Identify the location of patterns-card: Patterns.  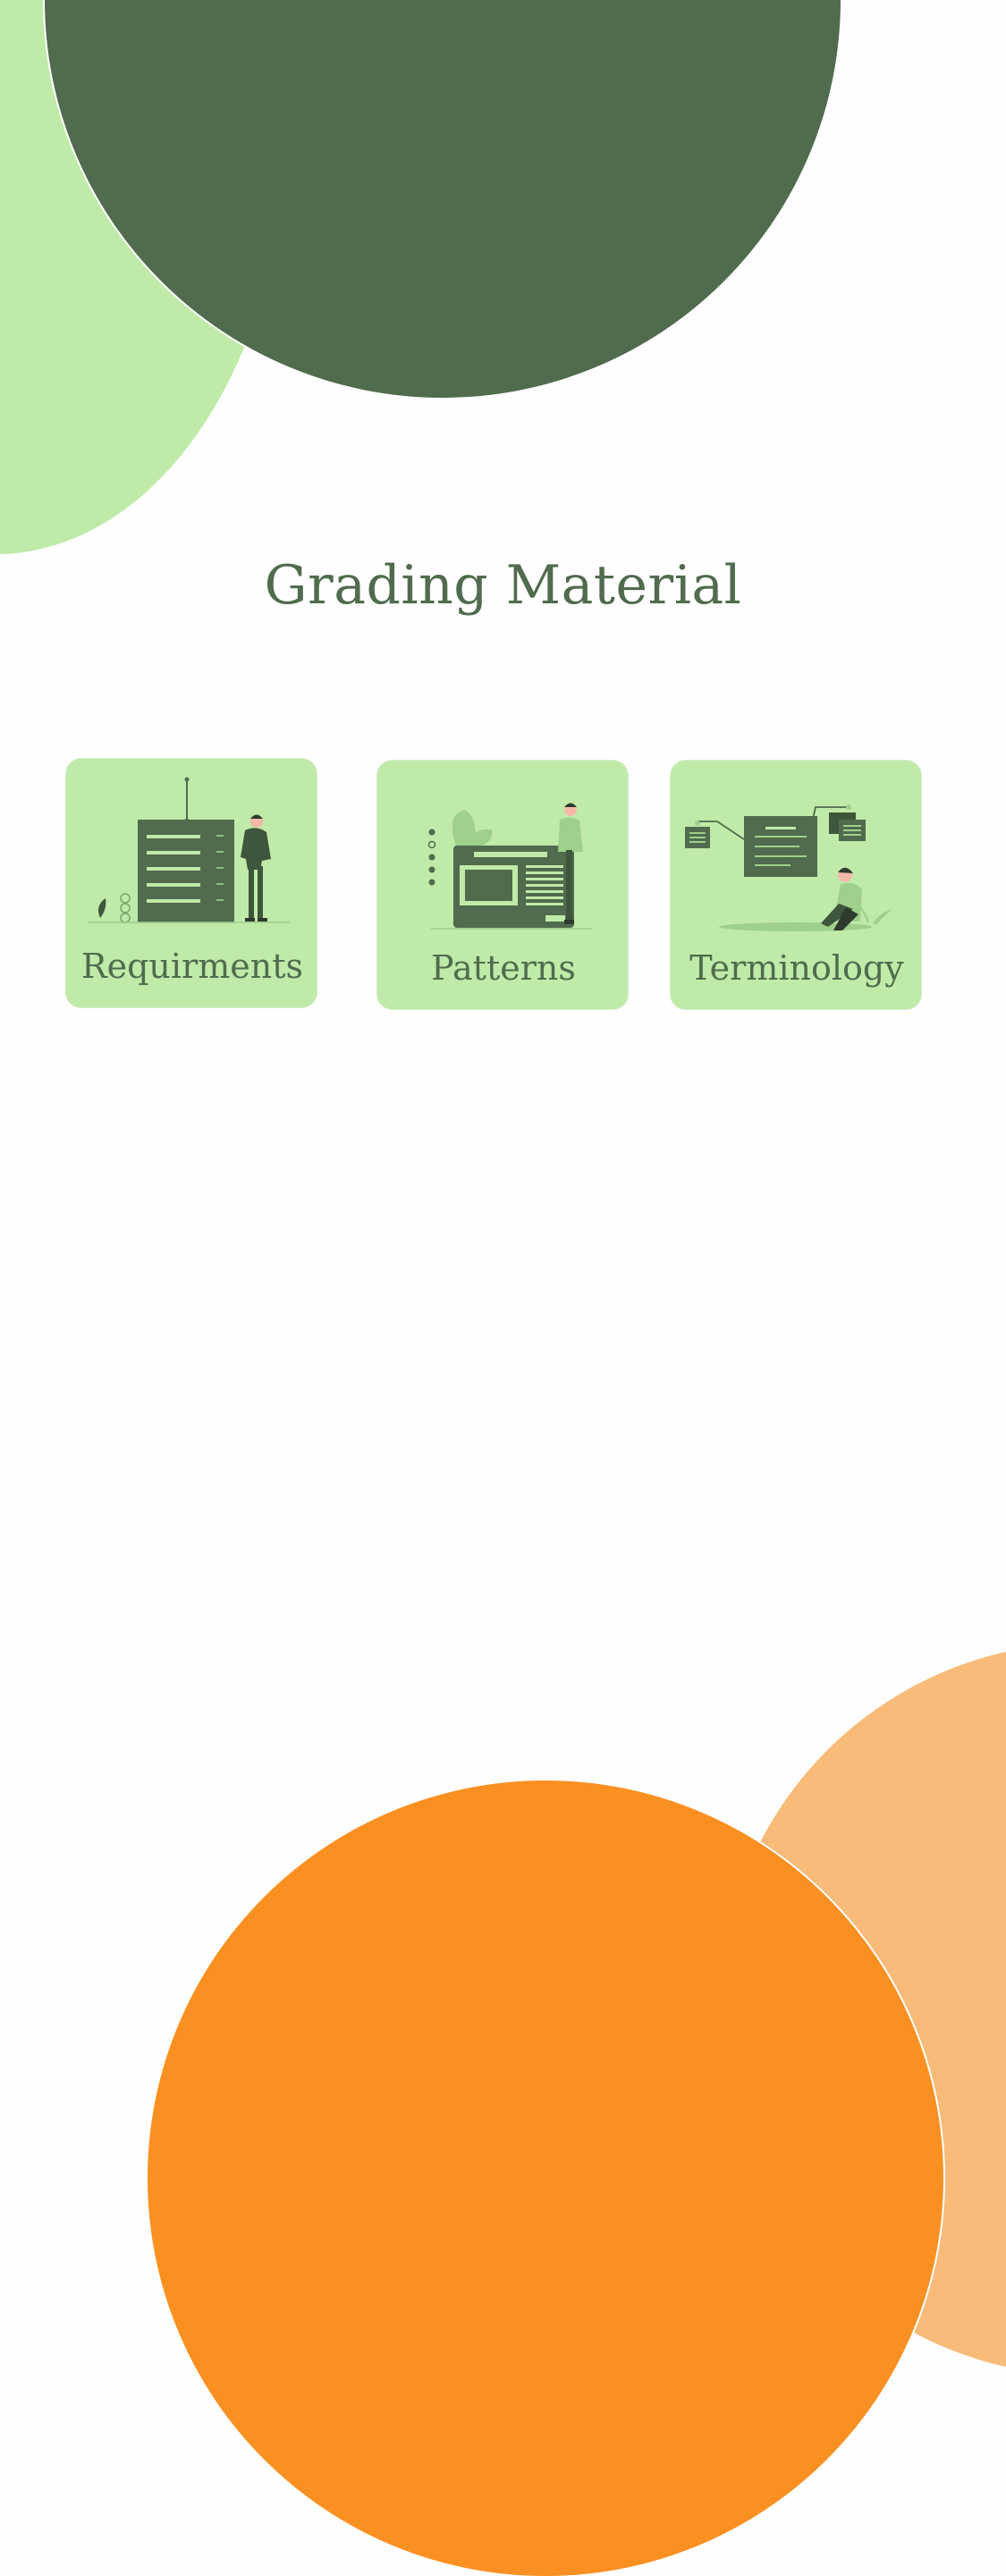
(502, 885).